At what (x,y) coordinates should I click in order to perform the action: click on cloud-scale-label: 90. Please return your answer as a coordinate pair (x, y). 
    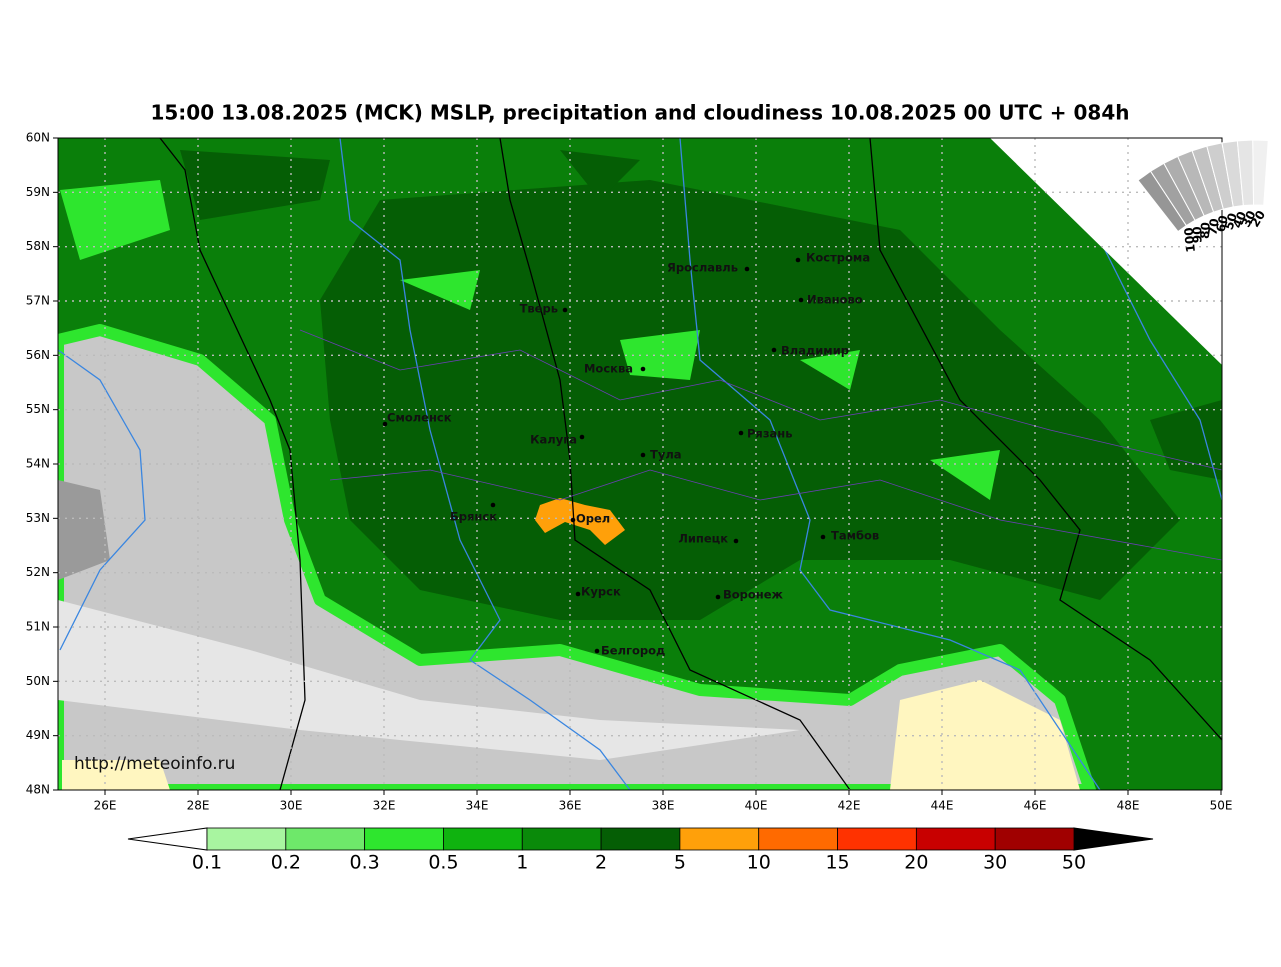
    Looking at the image, I should click on (1197, 234).